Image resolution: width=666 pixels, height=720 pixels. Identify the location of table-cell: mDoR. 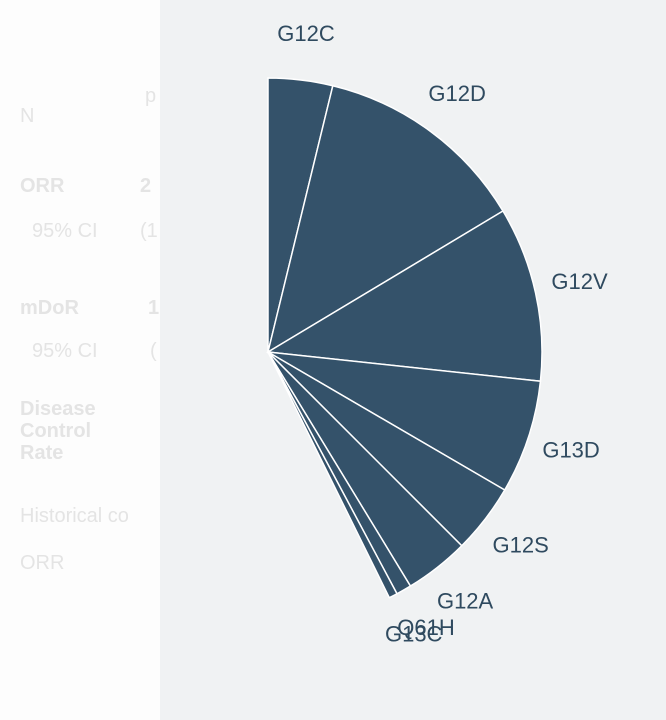
(49, 308).